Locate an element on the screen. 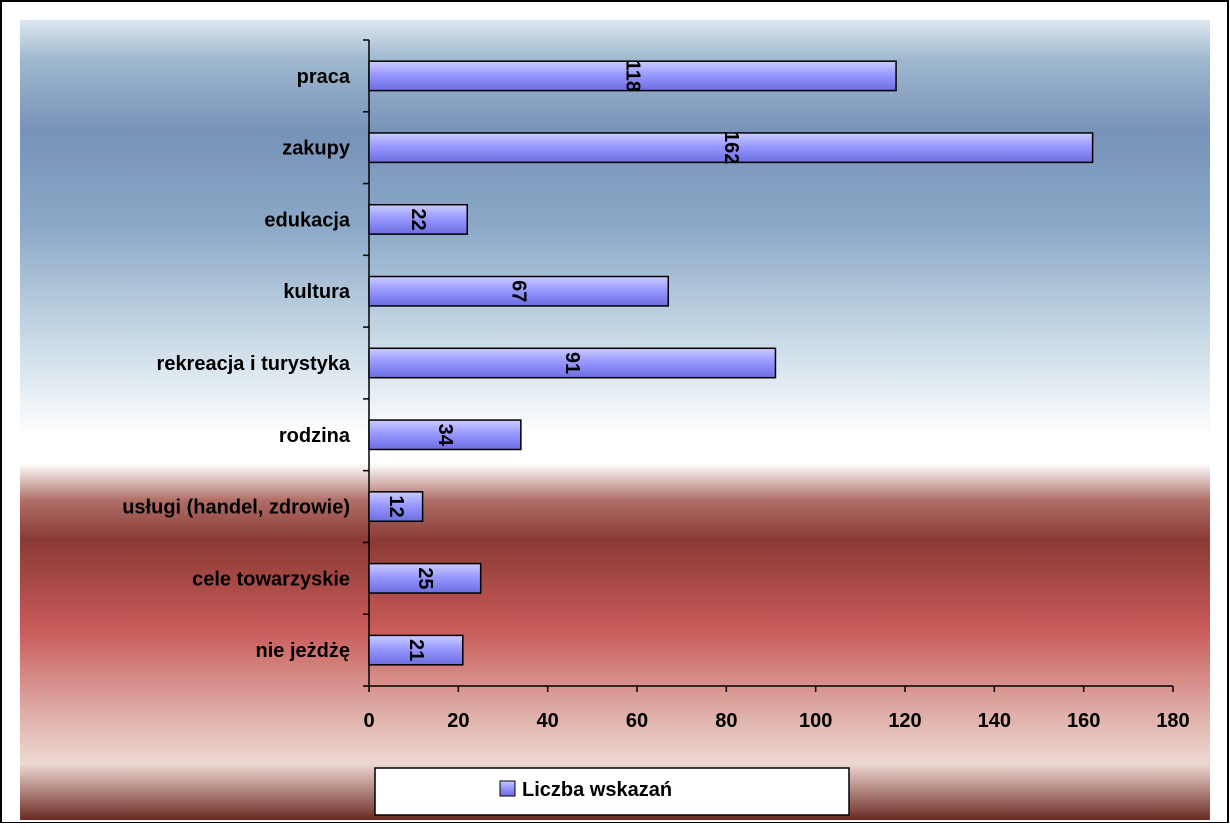 Image resolution: width=1230 pixels, height=828 pixels. data-label: 67 is located at coordinates (519, 291).